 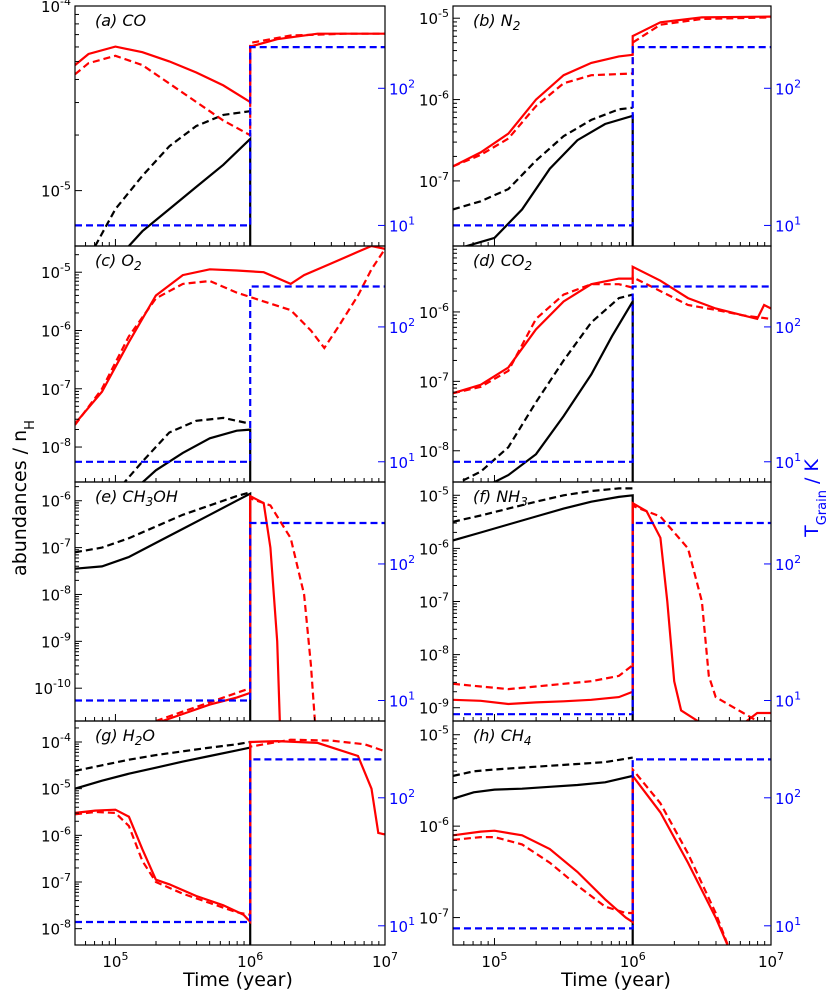 I want to click on series-e-black-dashed, so click(x=163, y=522).